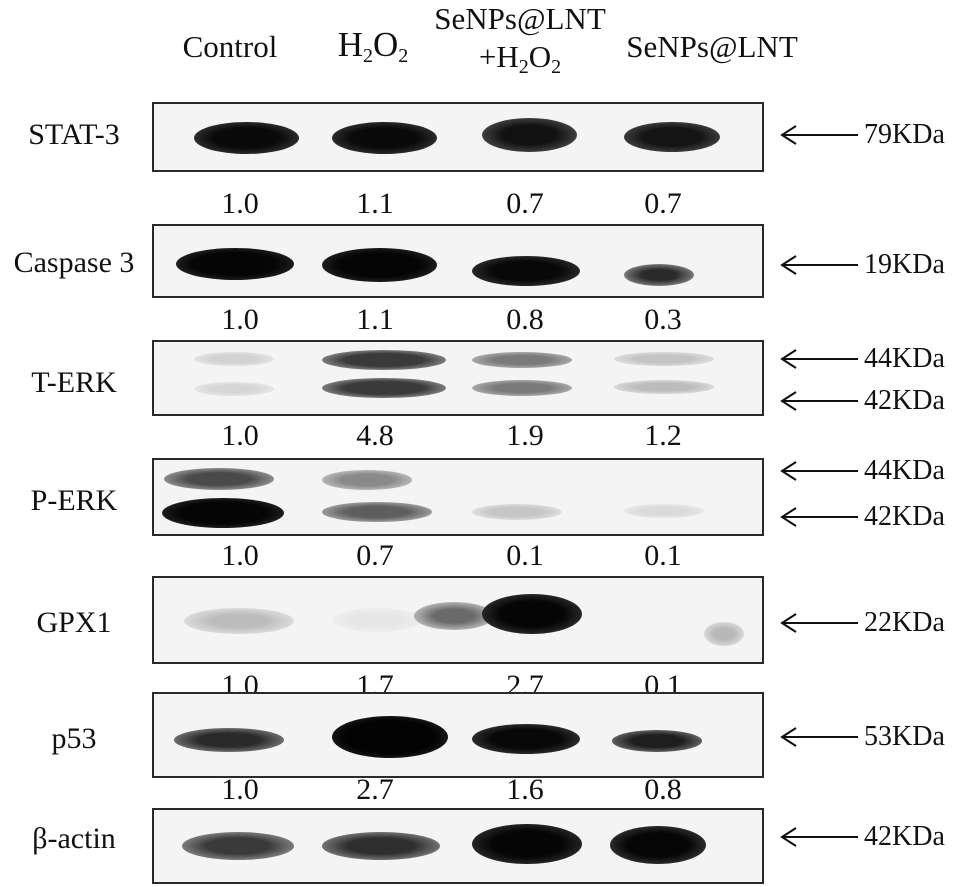  I want to click on value-stat3-h2o2: 1.1, so click(375, 203).